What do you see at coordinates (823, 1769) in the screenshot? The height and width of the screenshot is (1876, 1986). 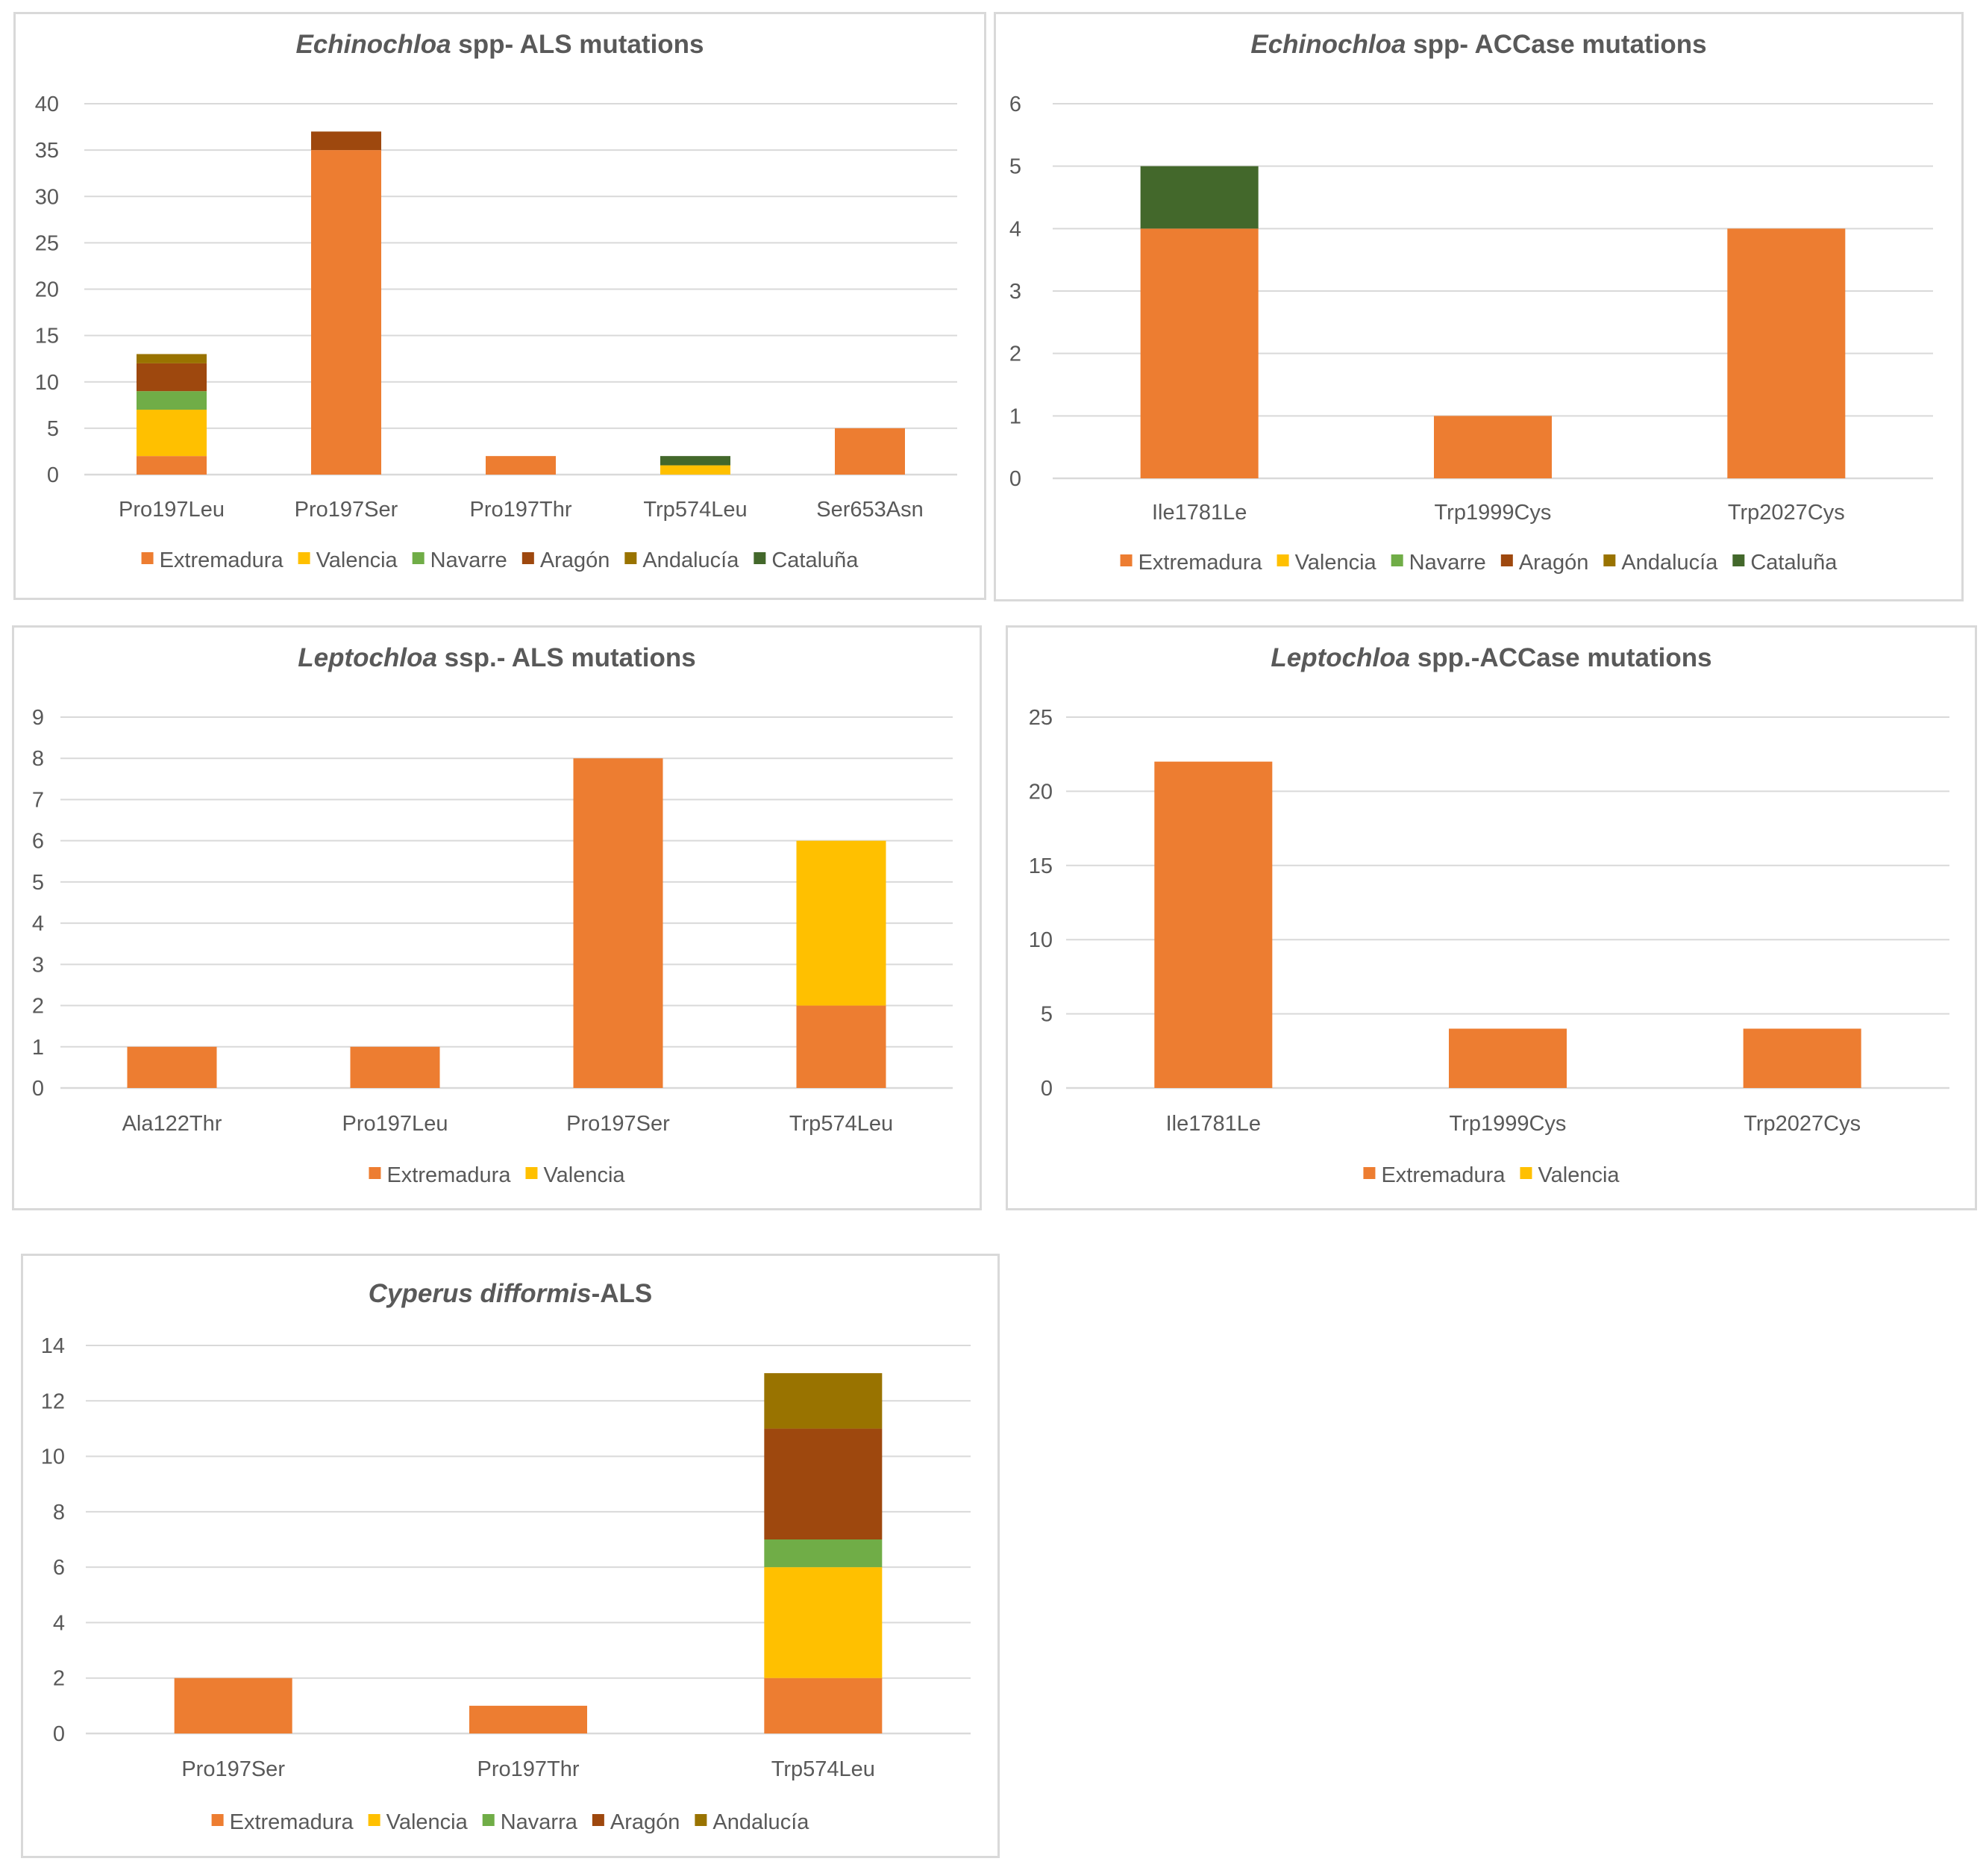 I see `x-tick-label: Trp574Leu` at bounding box center [823, 1769].